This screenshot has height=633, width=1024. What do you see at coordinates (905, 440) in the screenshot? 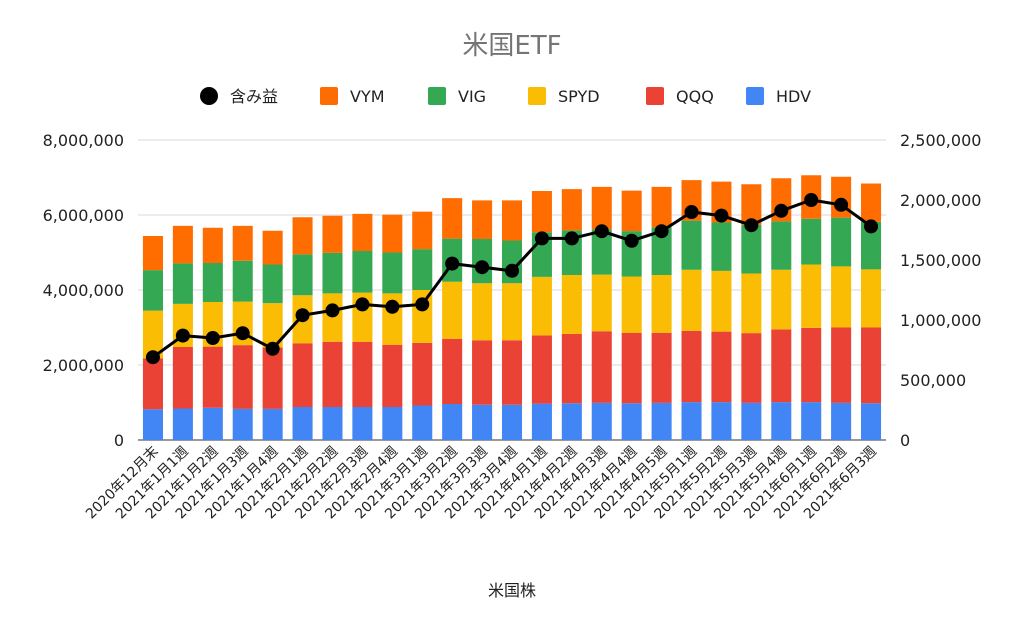
I see `y-right-tick-label: 0` at bounding box center [905, 440].